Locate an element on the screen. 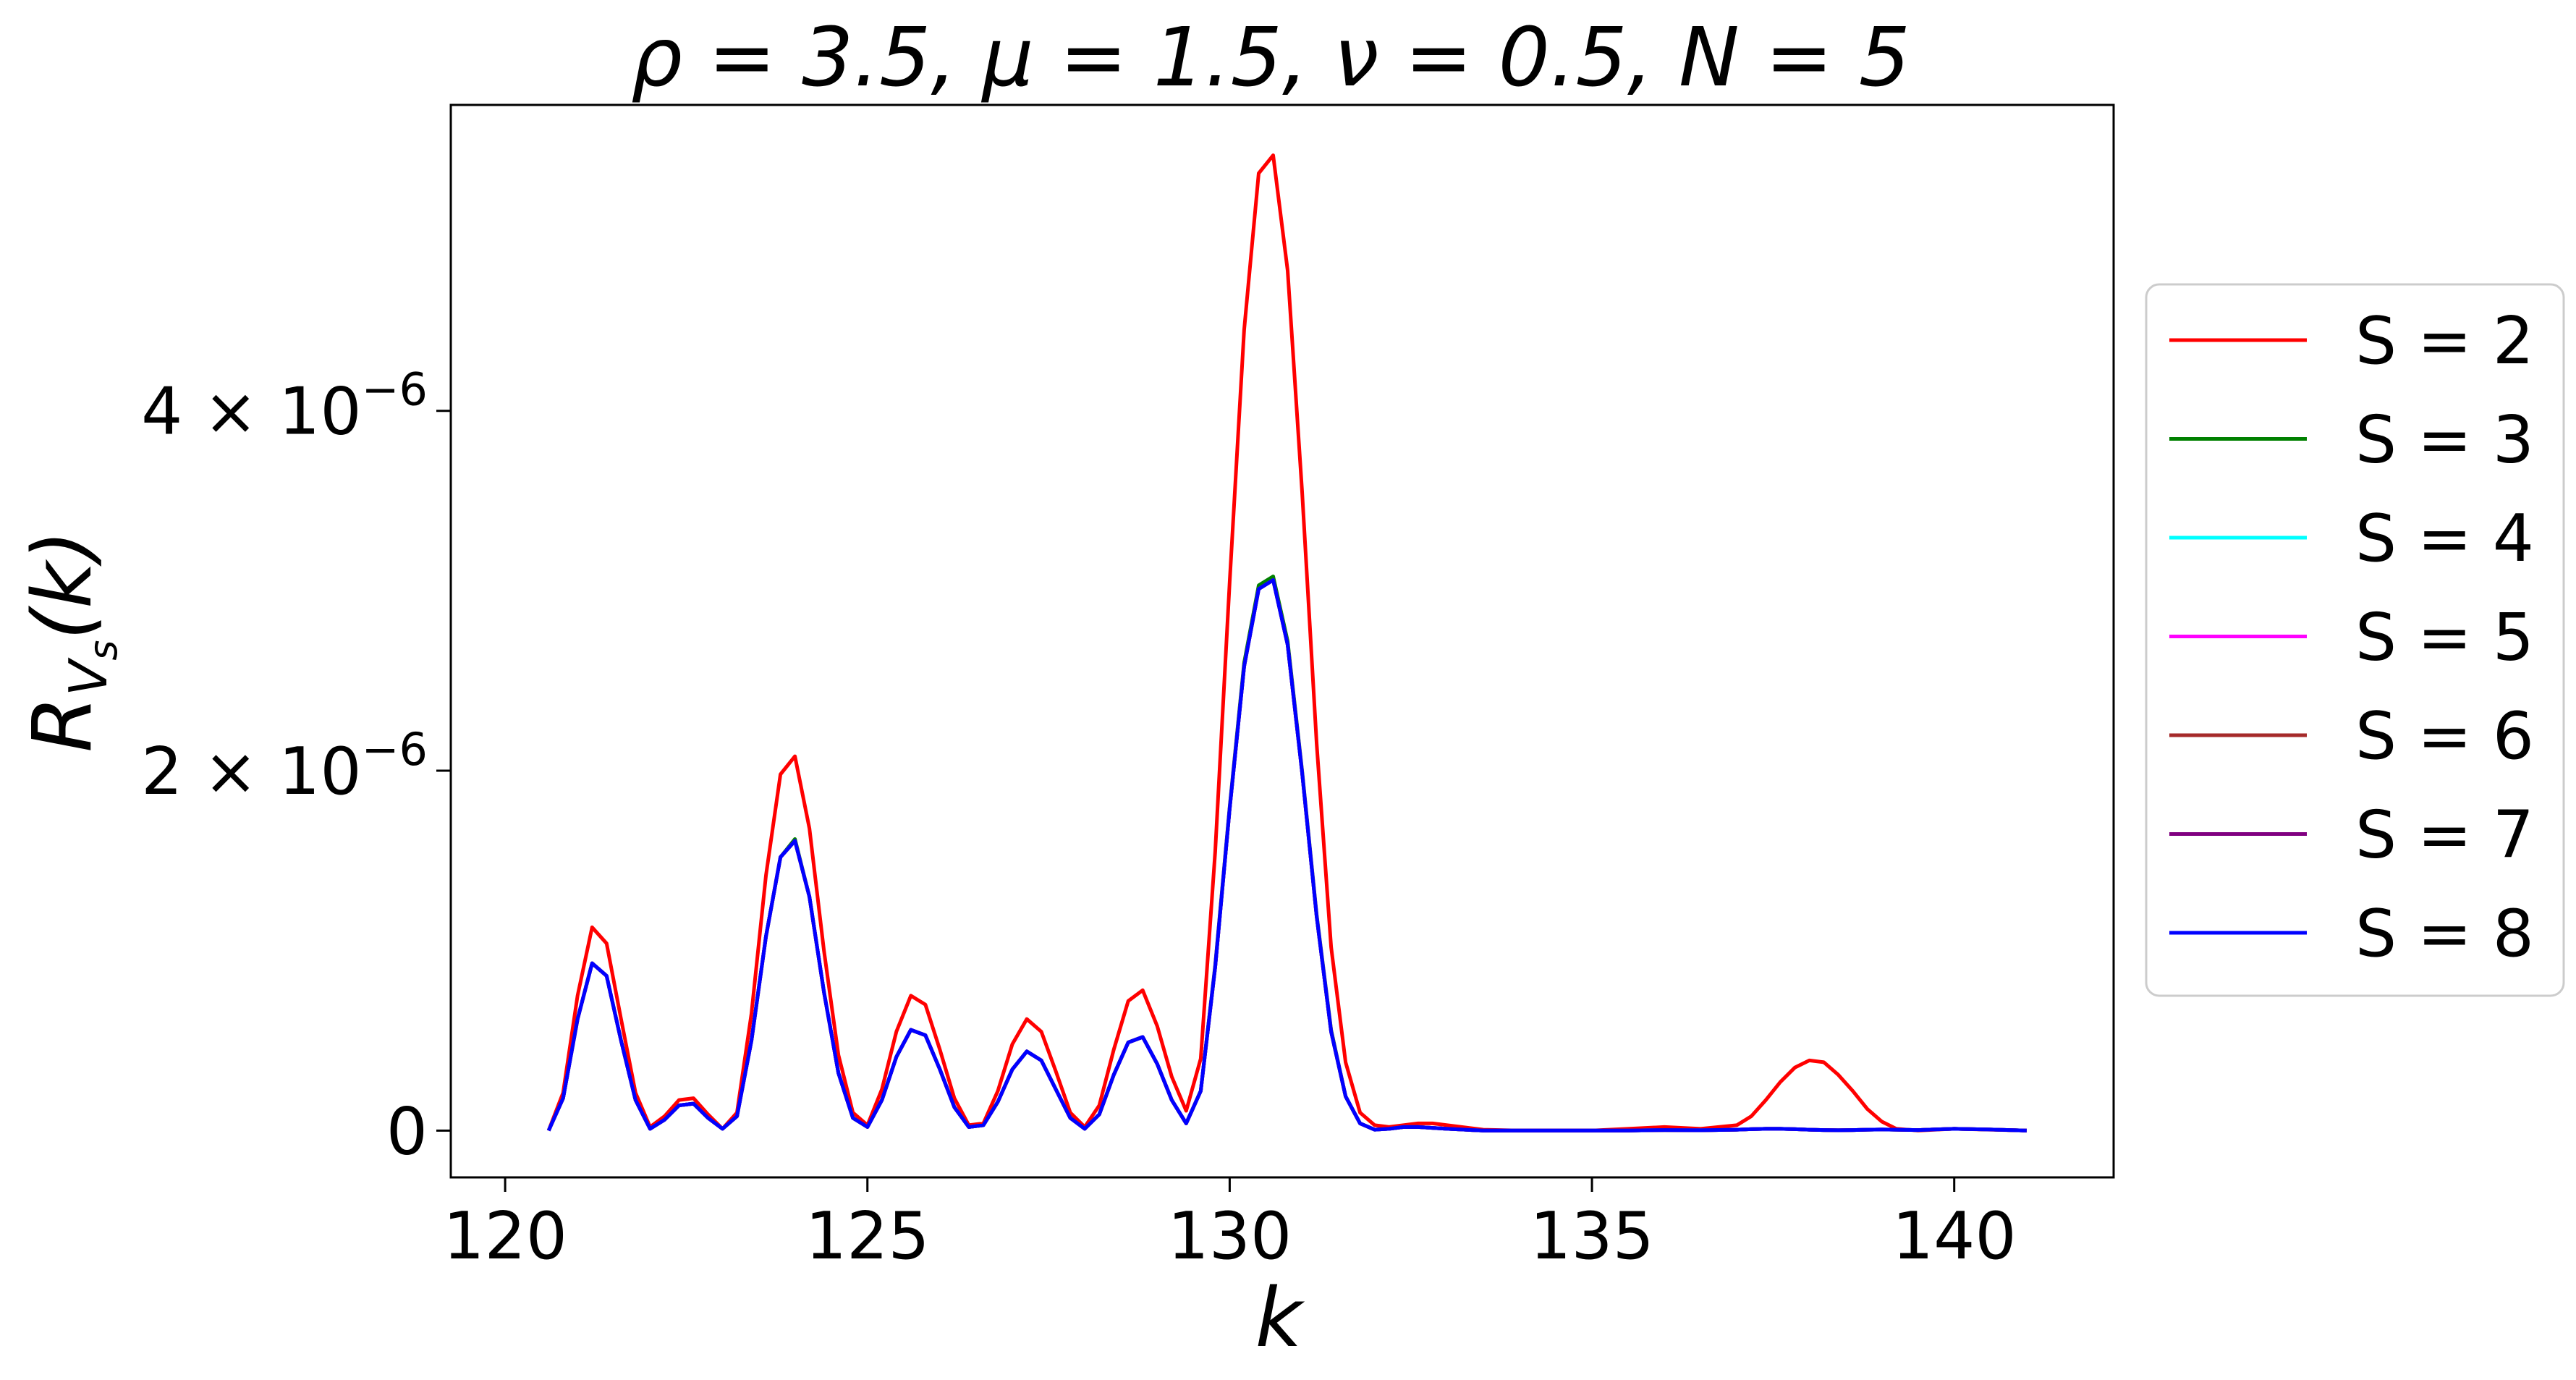 Image resolution: width=2576 pixels, height=1380 pixels. y-tick-label: 2 × 10⁻⁶ is located at coordinates (284, 766).